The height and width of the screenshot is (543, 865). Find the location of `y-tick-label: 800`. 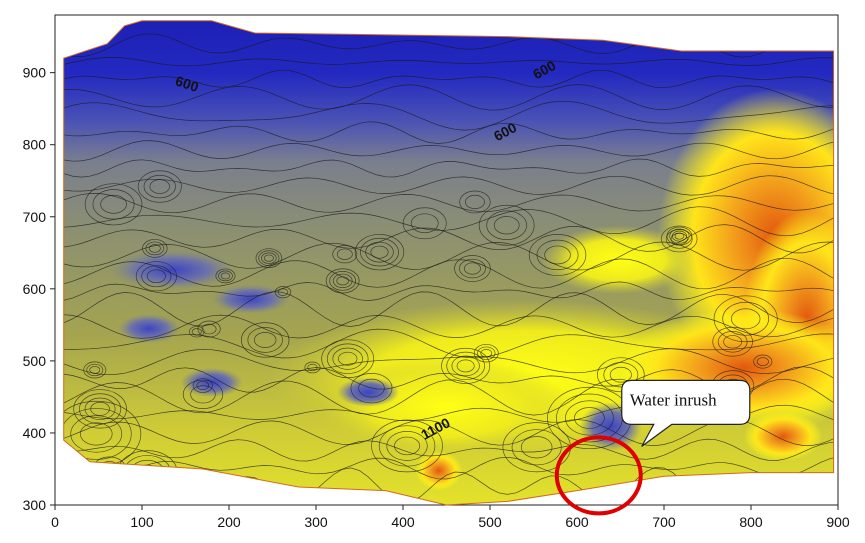

y-tick-label: 800 is located at coordinates (35, 145).